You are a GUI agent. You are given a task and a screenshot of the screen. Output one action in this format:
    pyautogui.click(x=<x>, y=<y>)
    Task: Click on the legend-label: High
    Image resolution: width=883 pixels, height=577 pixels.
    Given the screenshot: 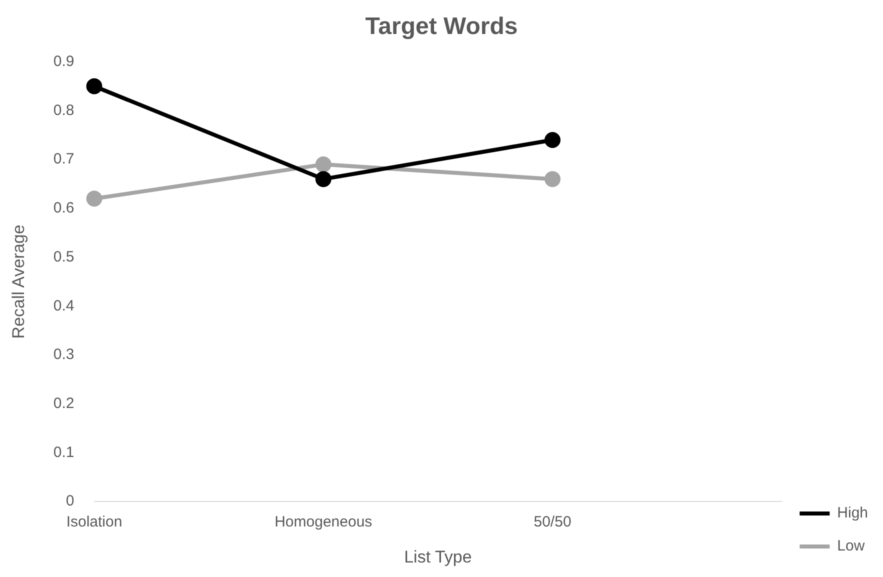 What is the action you would take?
    pyautogui.click(x=852, y=513)
    